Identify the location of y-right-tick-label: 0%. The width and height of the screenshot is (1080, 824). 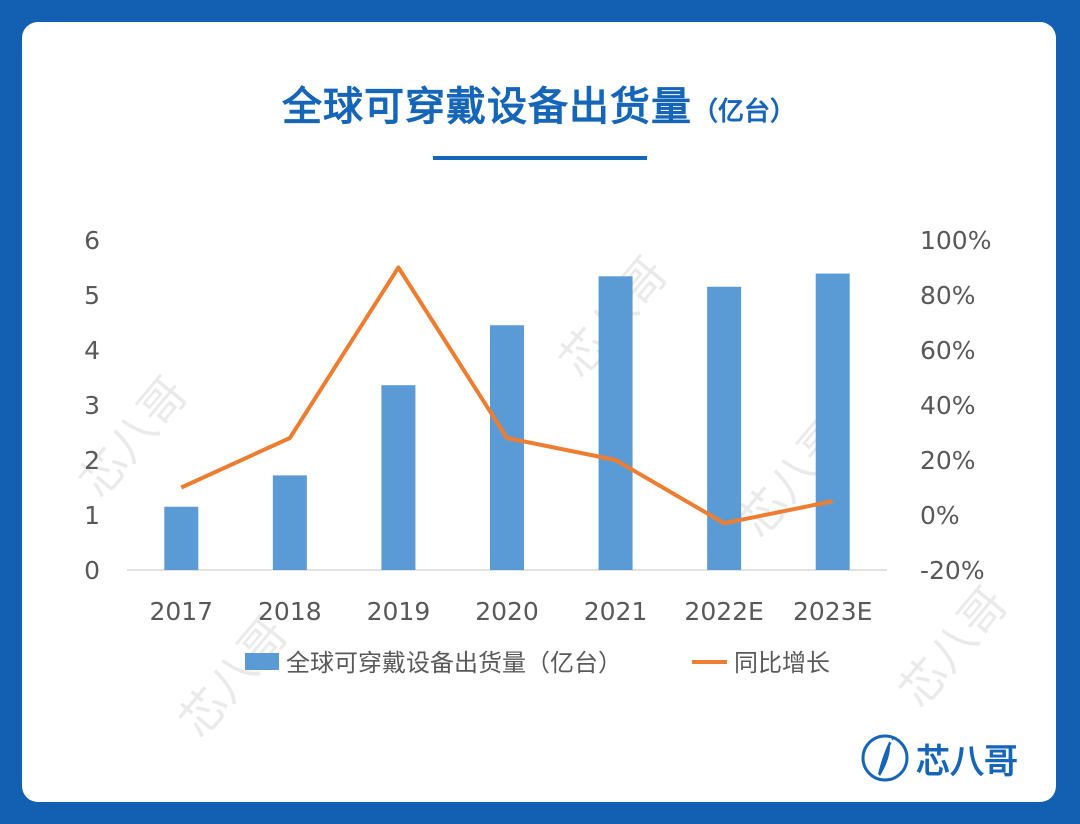
(940, 515).